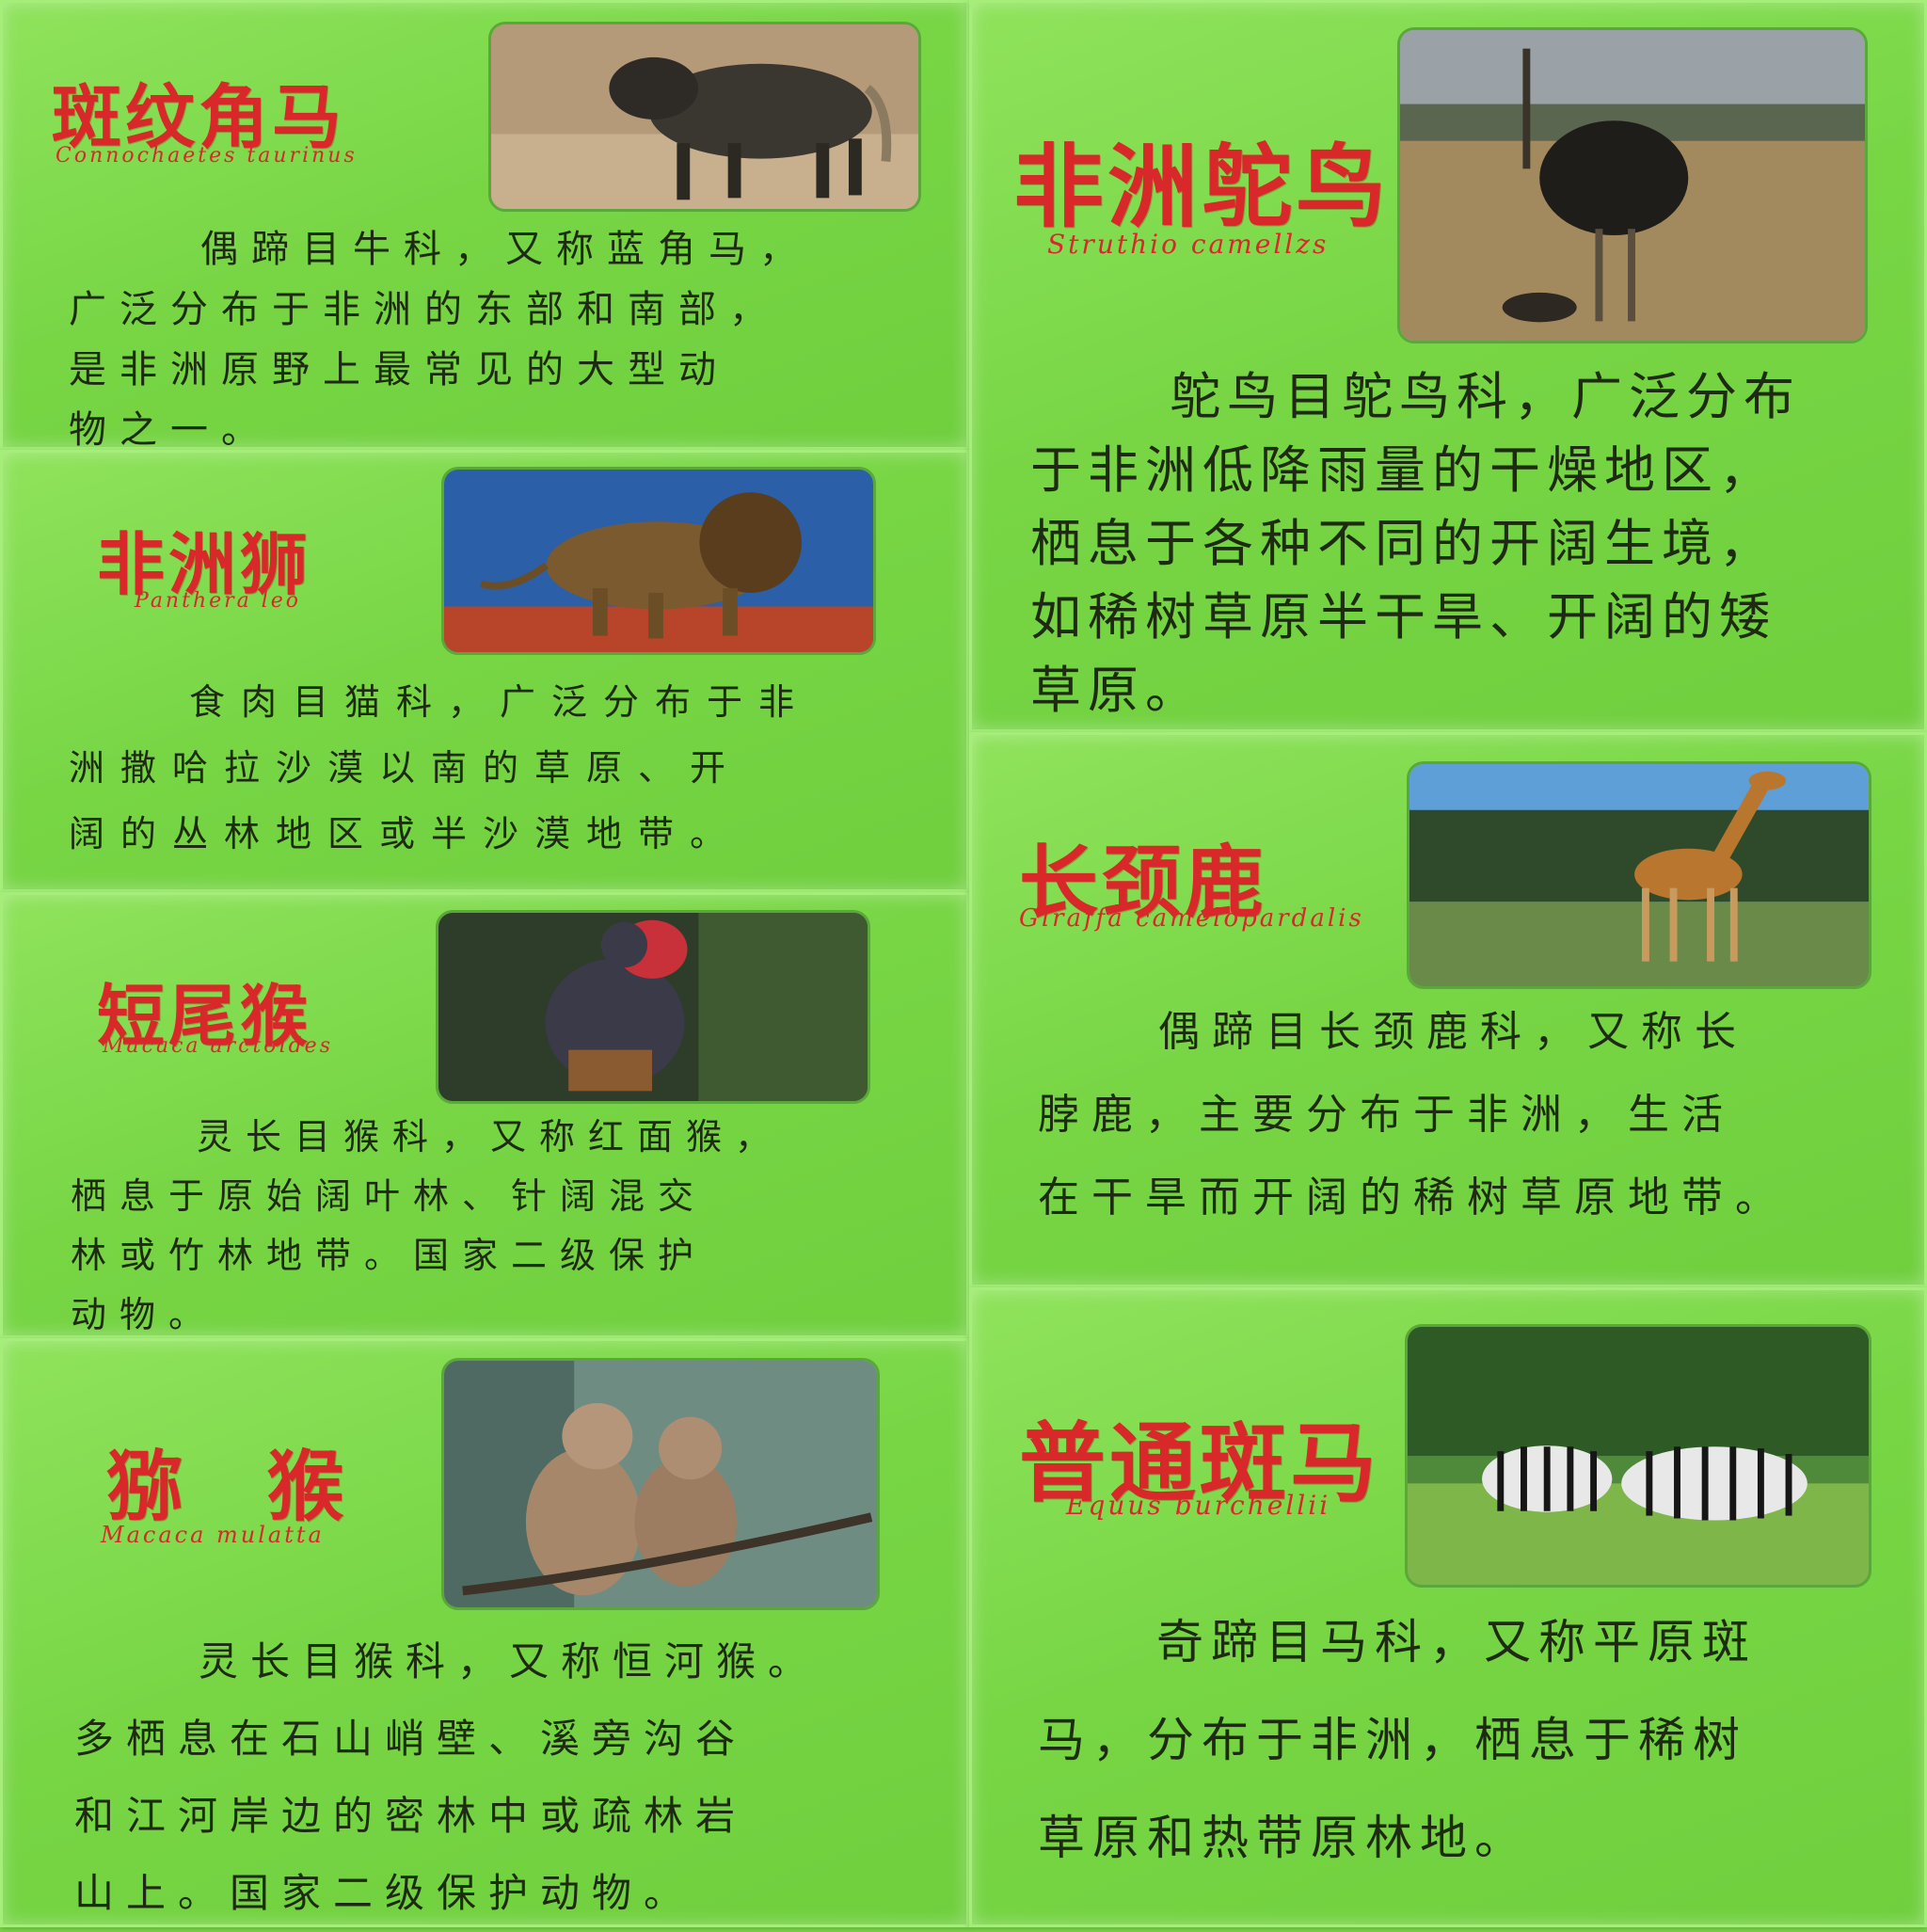 The height and width of the screenshot is (1932, 1927). I want to click on card-title: 短尾猴, so click(204, 1017).